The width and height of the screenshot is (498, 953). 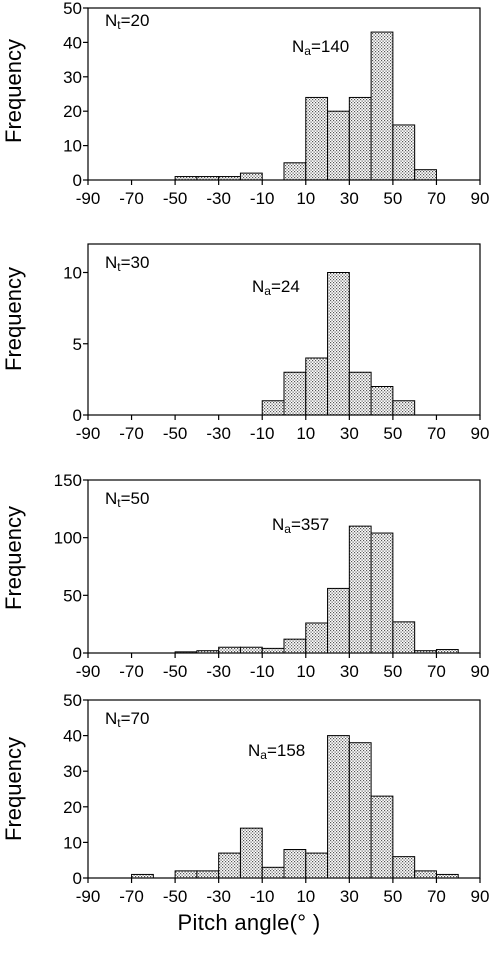 What do you see at coordinates (276, 751) in the screenshot?
I see `na-label: Na=158` at bounding box center [276, 751].